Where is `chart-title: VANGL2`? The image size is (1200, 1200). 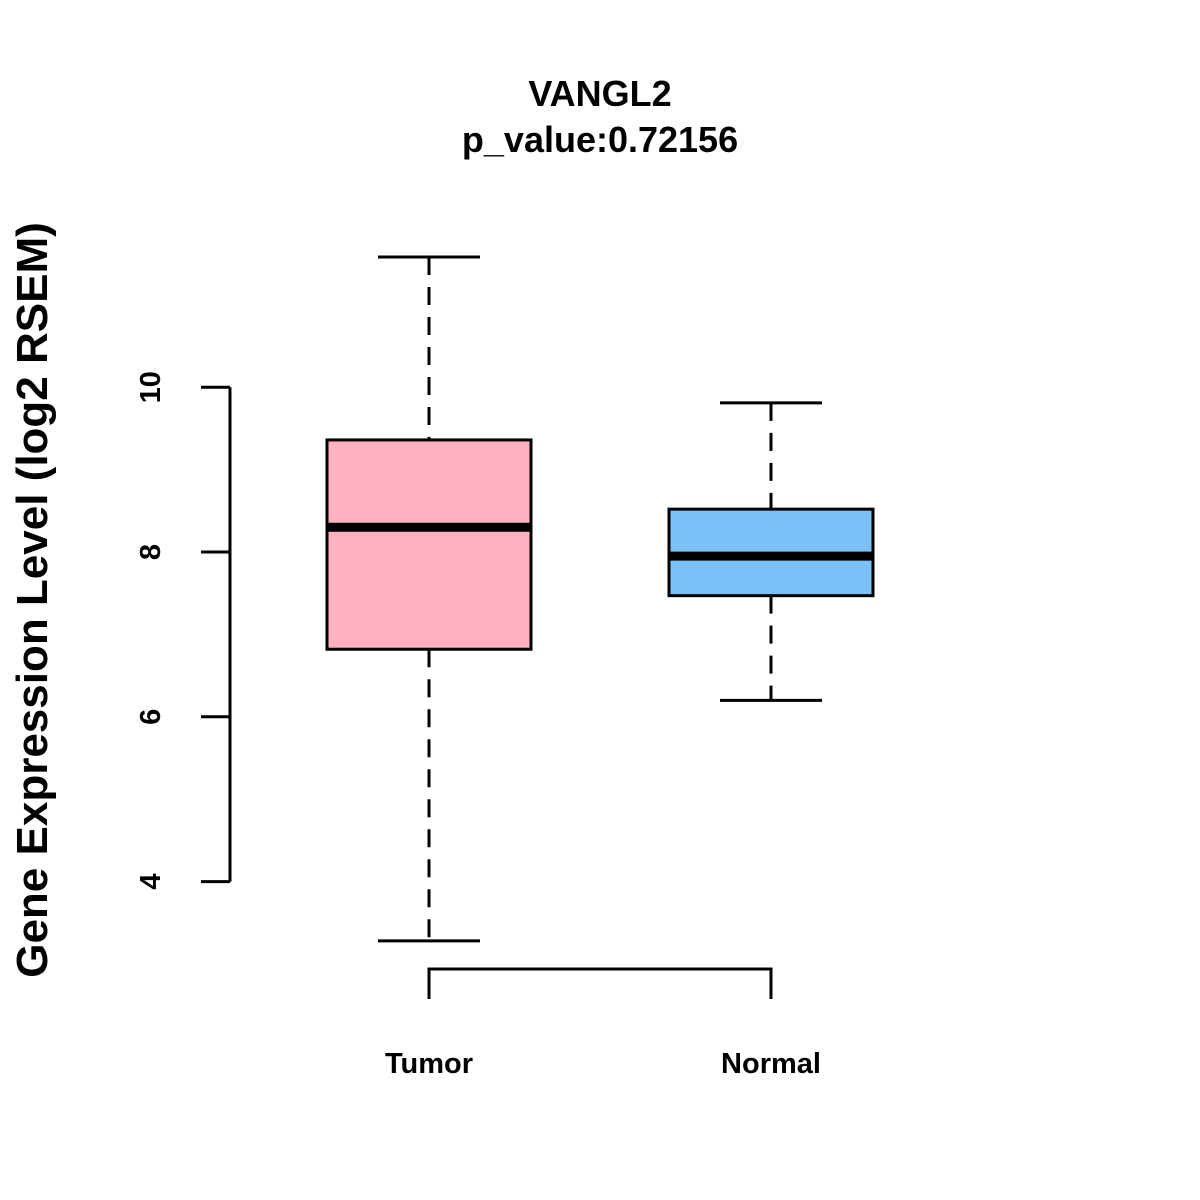 chart-title: VANGL2 is located at coordinates (599, 93).